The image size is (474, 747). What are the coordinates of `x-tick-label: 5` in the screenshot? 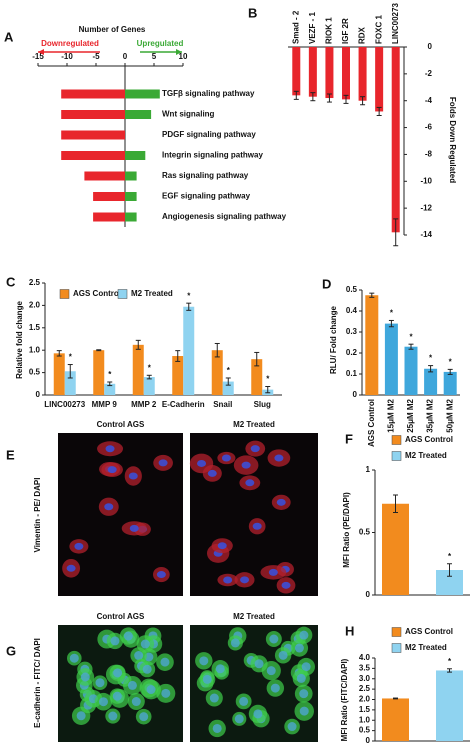 It's located at (154, 56).